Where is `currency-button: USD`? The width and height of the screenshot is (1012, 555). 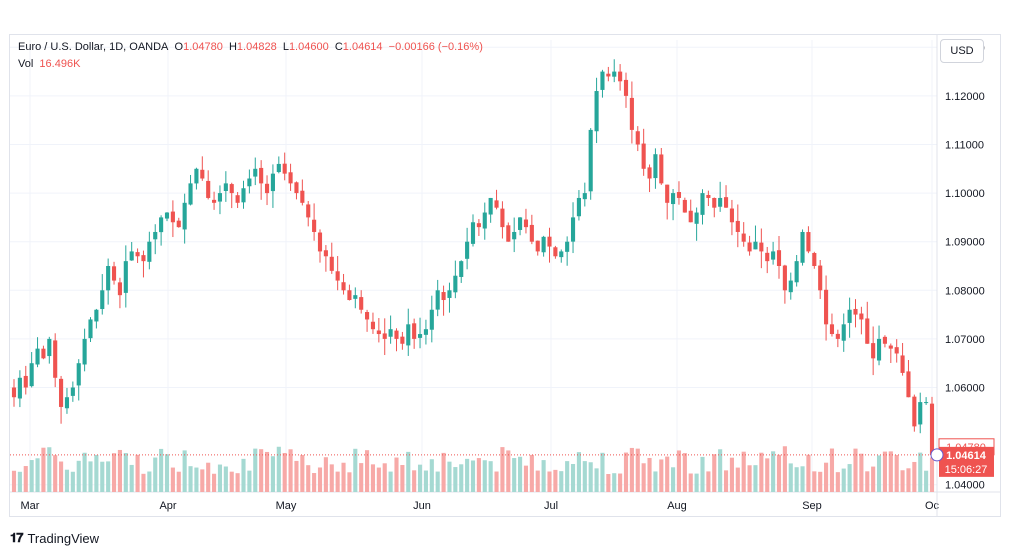 currency-button: USD is located at coordinates (962, 51).